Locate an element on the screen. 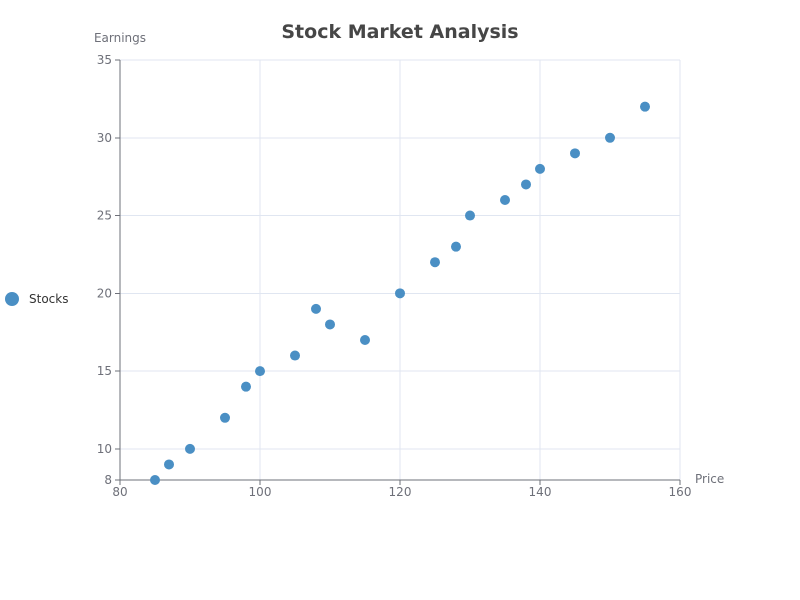 This screenshot has width=800, height=600. x-tick-label: 140 is located at coordinates (540, 492).